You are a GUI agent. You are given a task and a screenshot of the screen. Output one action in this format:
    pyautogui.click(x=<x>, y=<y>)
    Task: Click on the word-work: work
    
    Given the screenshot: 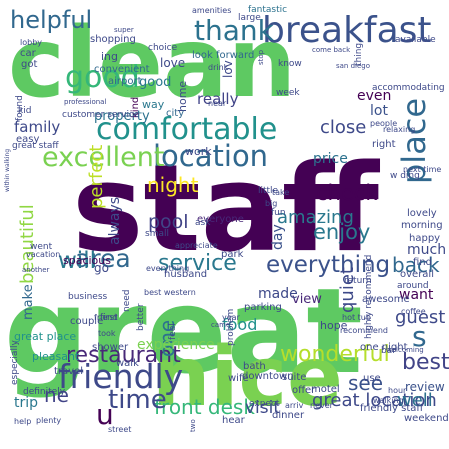 What is the action you would take?
    pyautogui.click(x=198, y=151)
    